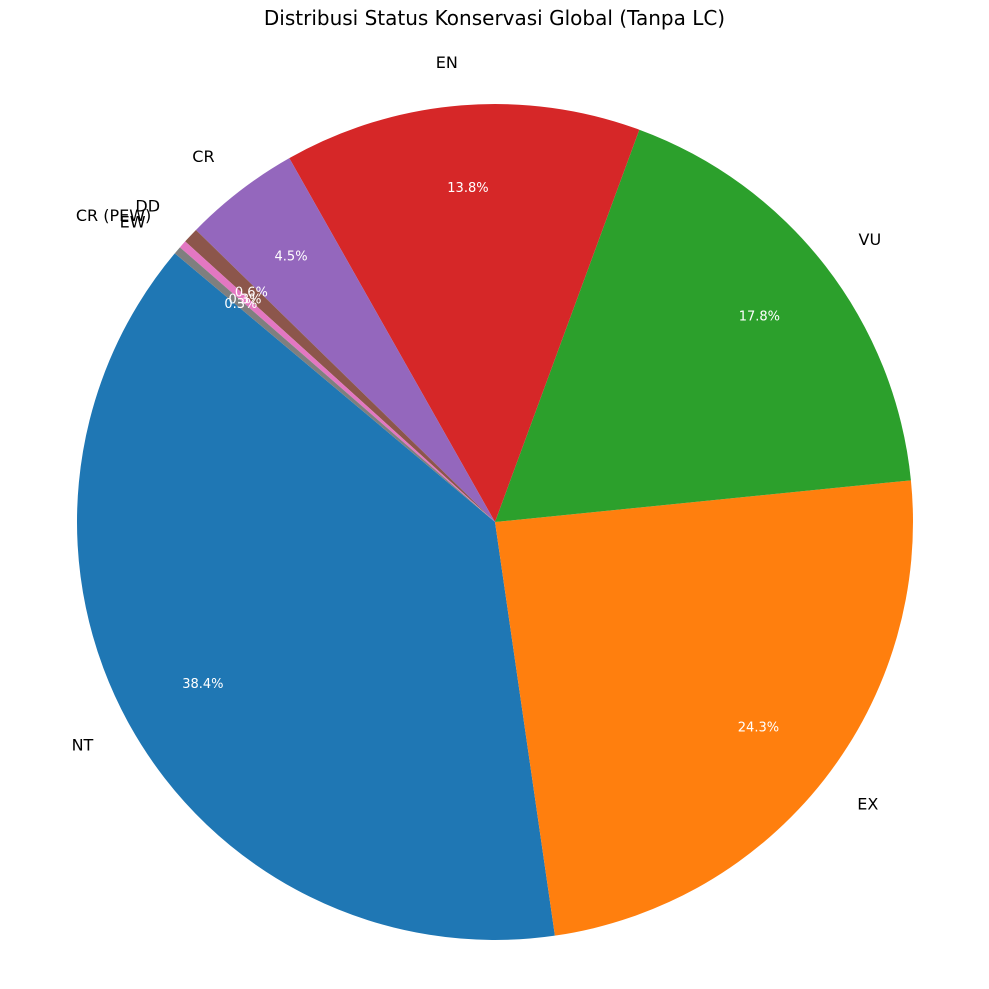  I want to click on slice-percent-label: 24.3%, so click(758, 727).